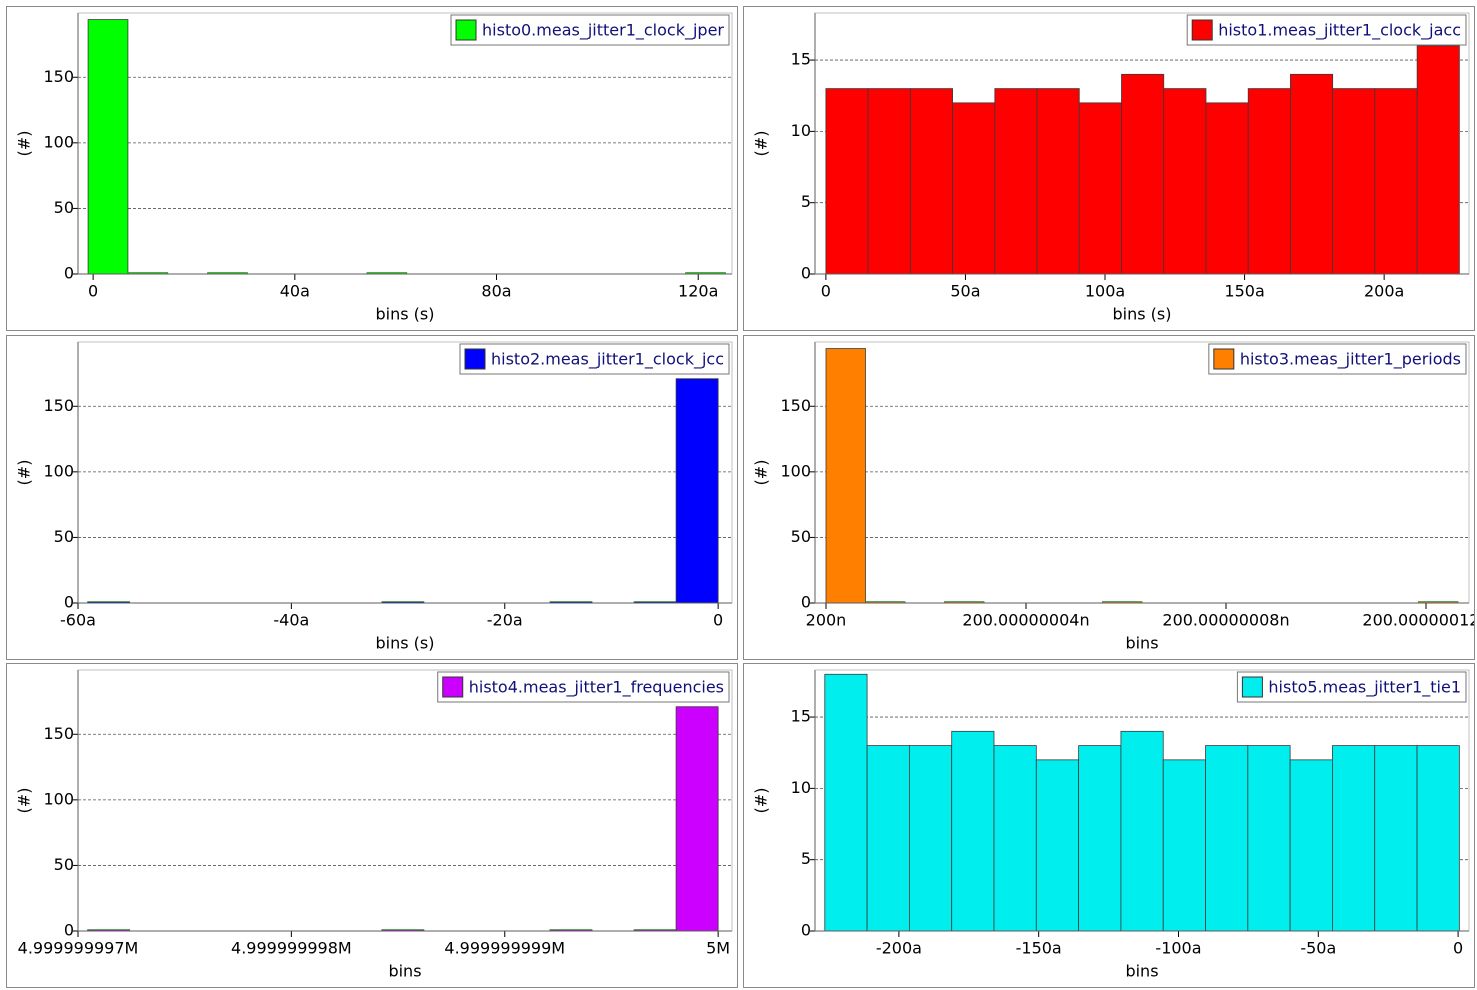 Image resolution: width=1477 pixels, height=990 pixels. I want to click on x-tick-label: 4.999999999M, so click(504, 948).